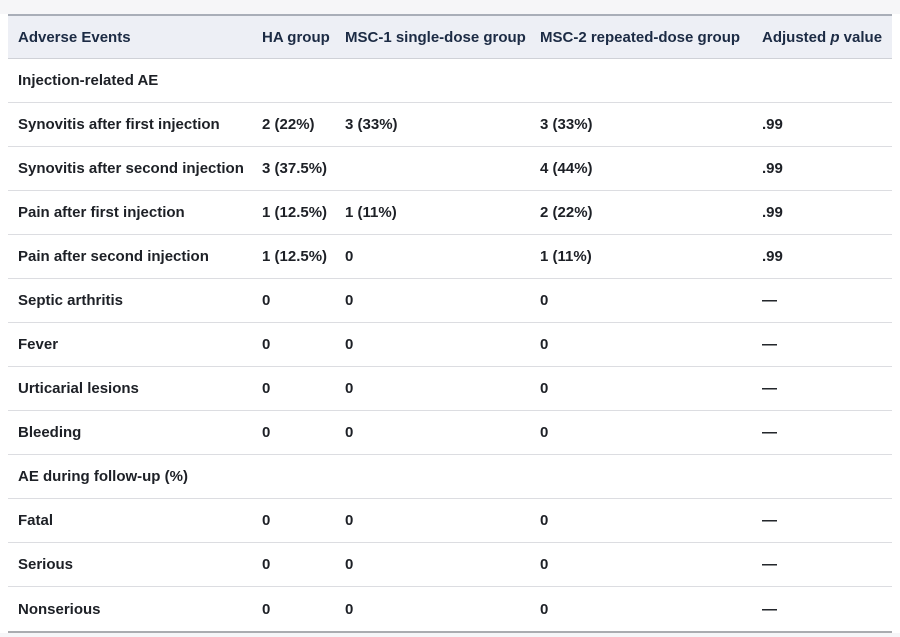  I want to click on table-row: Fever 0 0 0 —, so click(450, 345).